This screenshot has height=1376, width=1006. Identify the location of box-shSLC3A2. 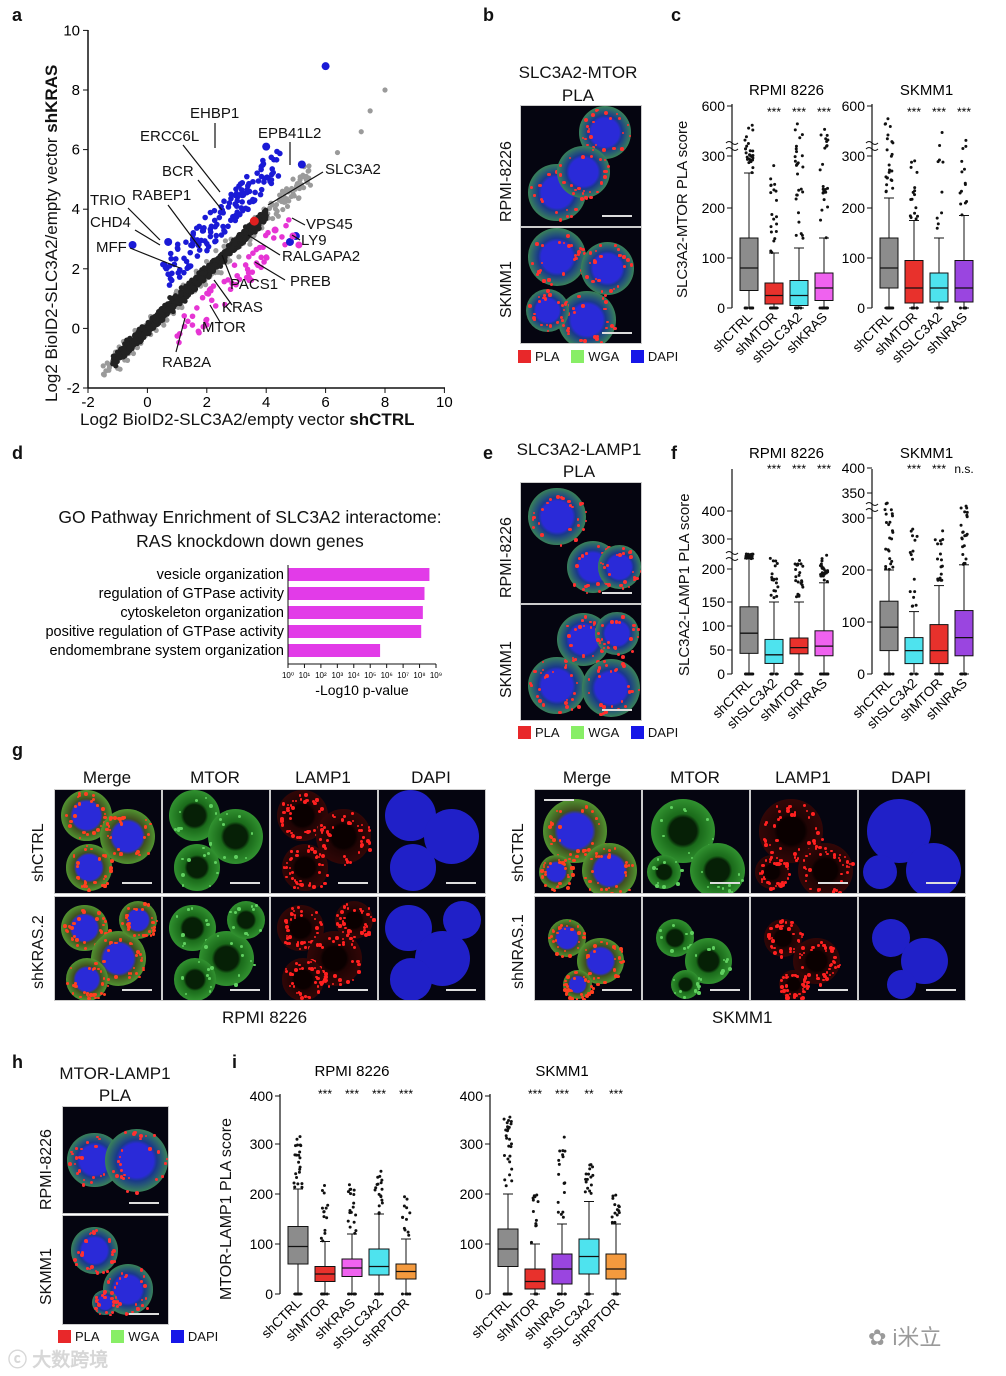
(774, 651).